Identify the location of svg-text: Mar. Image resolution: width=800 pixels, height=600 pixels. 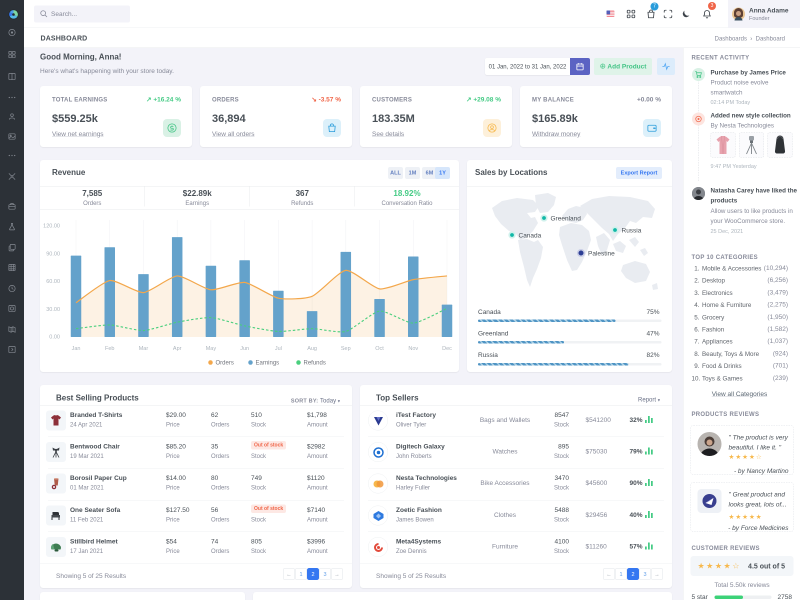
(144, 349).